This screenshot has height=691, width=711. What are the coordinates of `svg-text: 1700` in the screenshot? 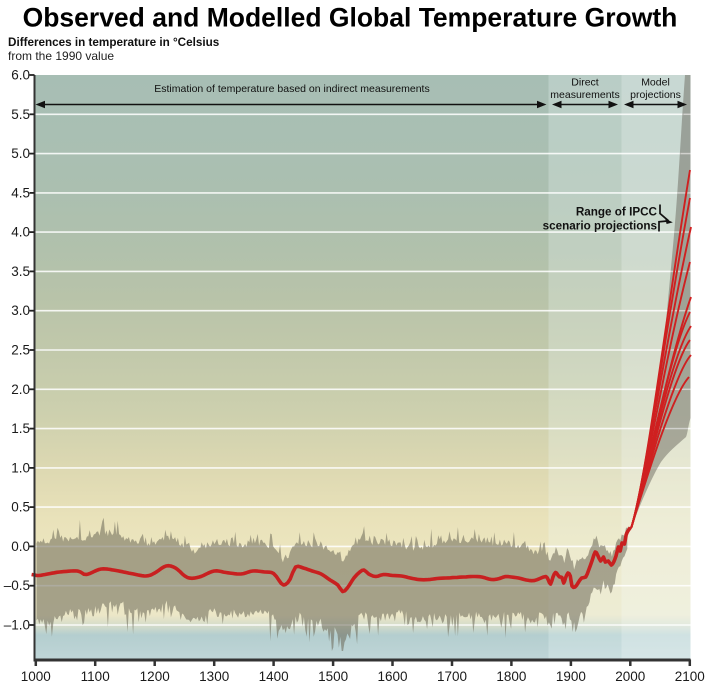 It's located at (452, 676).